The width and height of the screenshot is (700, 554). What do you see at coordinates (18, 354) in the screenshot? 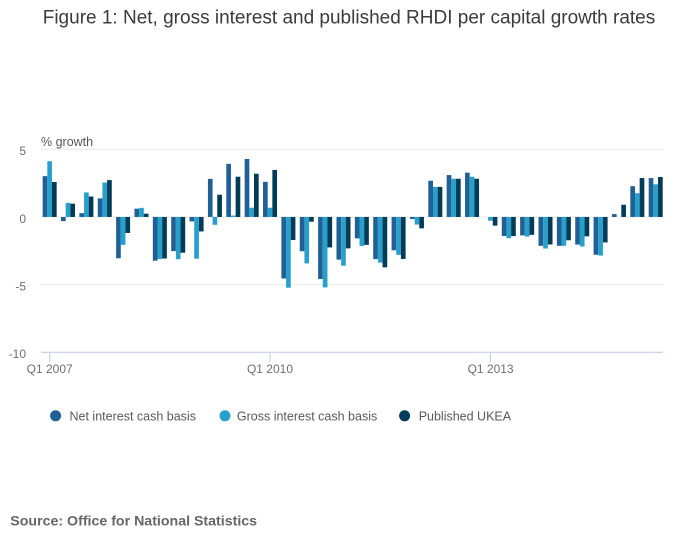
I see `svg-text: -10` at bounding box center [18, 354].